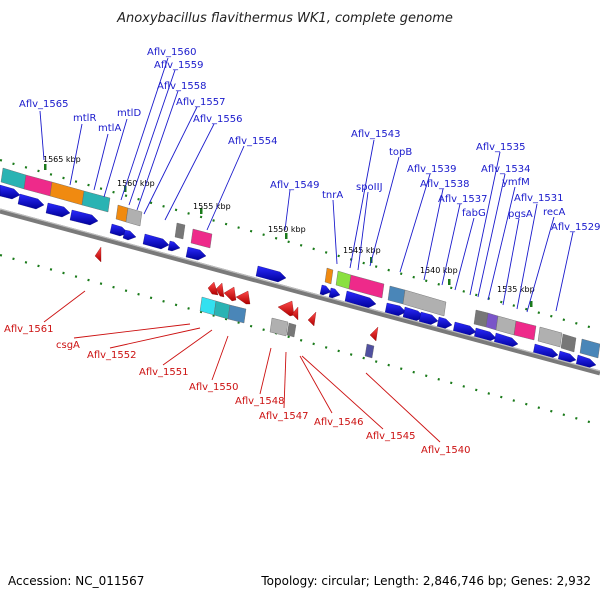 The image size is (600, 600). I want to click on tick-label: 1535 kbp, so click(516, 289).